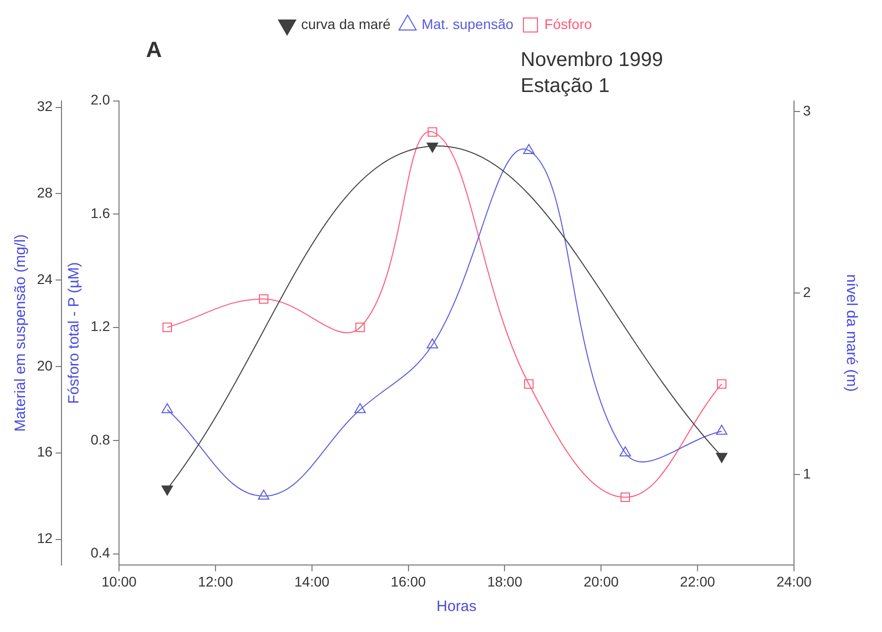 Image resolution: width=882 pixels, height=632 pixels. Describe the element at coordinates (346, 24) in the screenshot. I see `legend-label: curva da maré` at that location.